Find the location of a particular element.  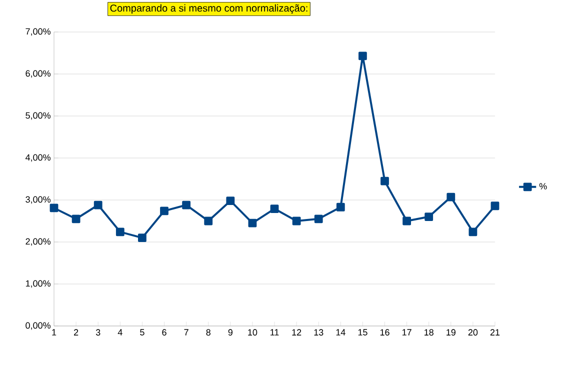

x-tick-label: 3 is located at coordinates (98, 332).